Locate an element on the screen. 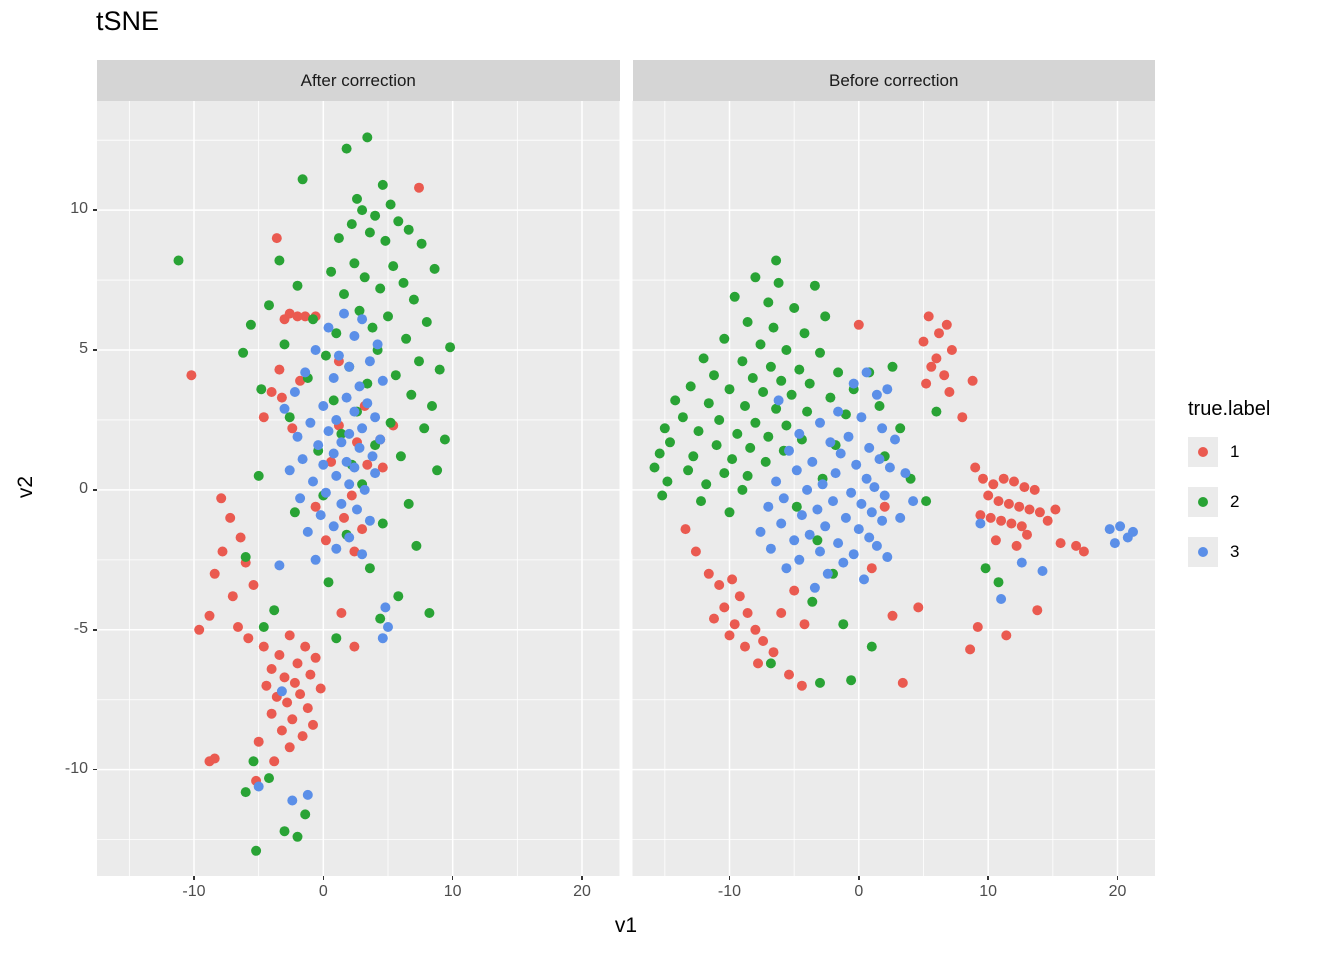 The image size is (1344, 960). y-tick-label: -10 is located at coordinates (76, 768).